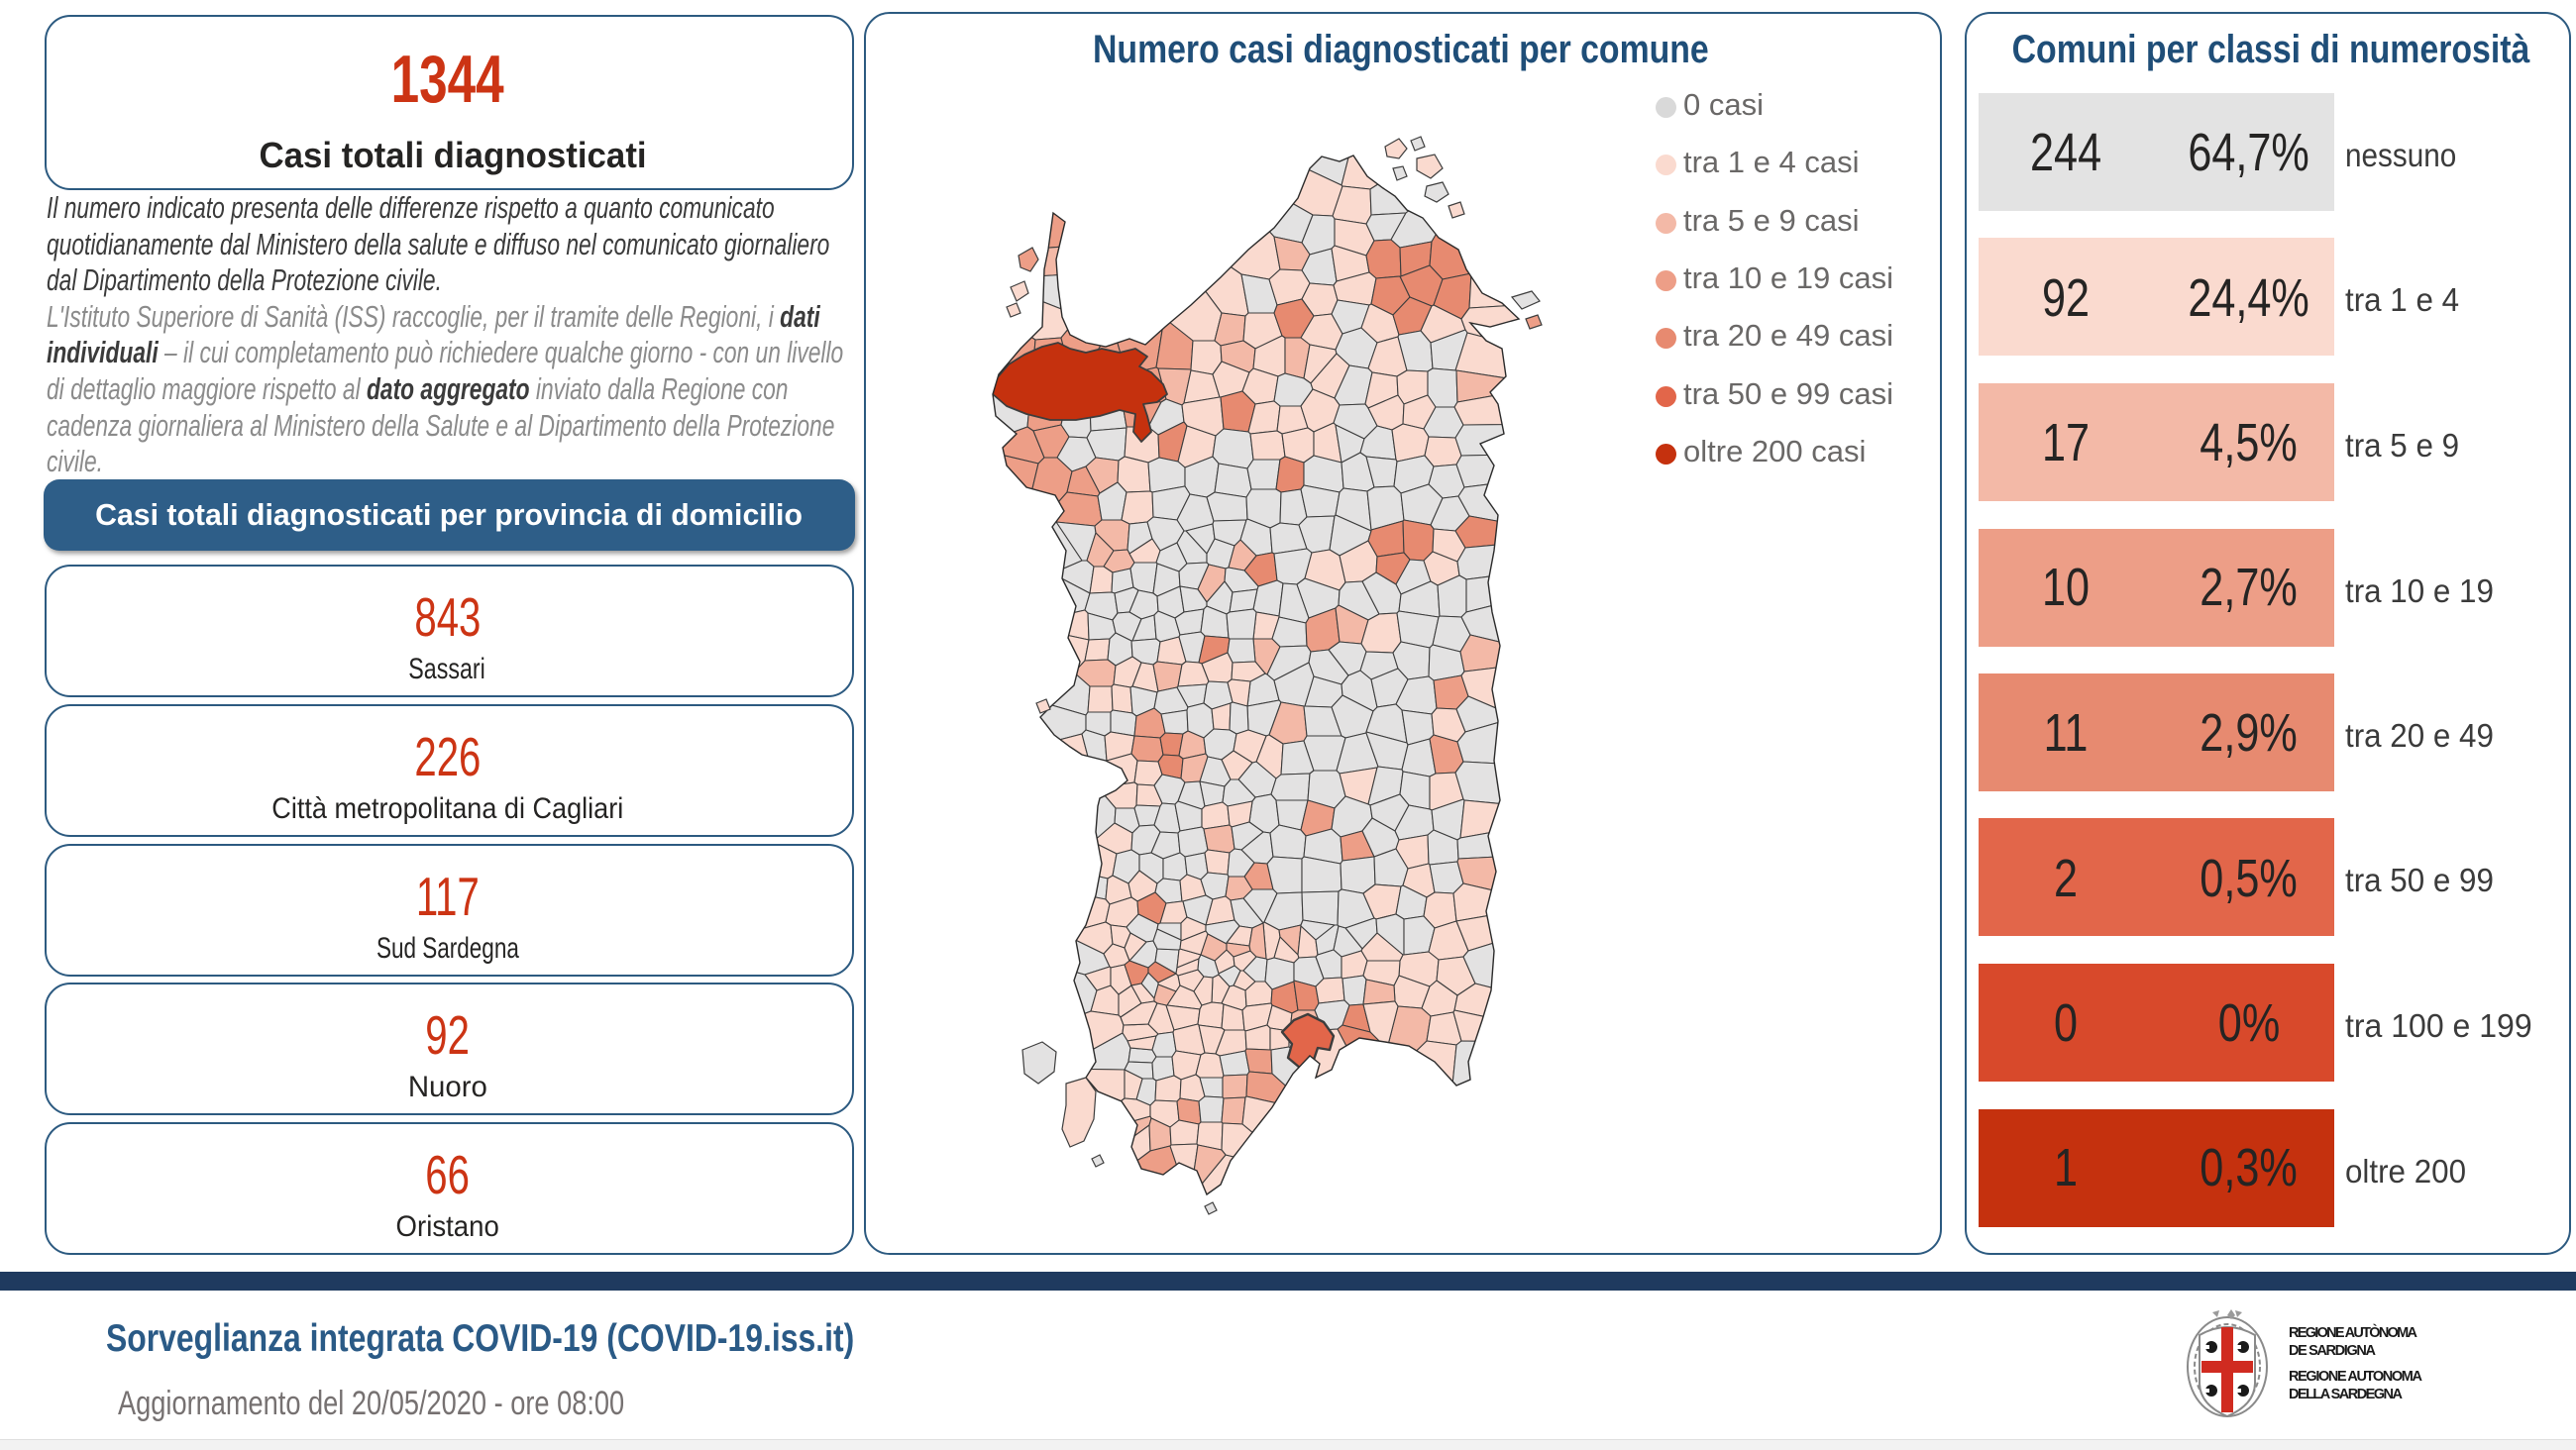 This screenshot has height=1450, width=2576. I want to click on svg-text: DE SARDIGNA, so click(2333, 1351).